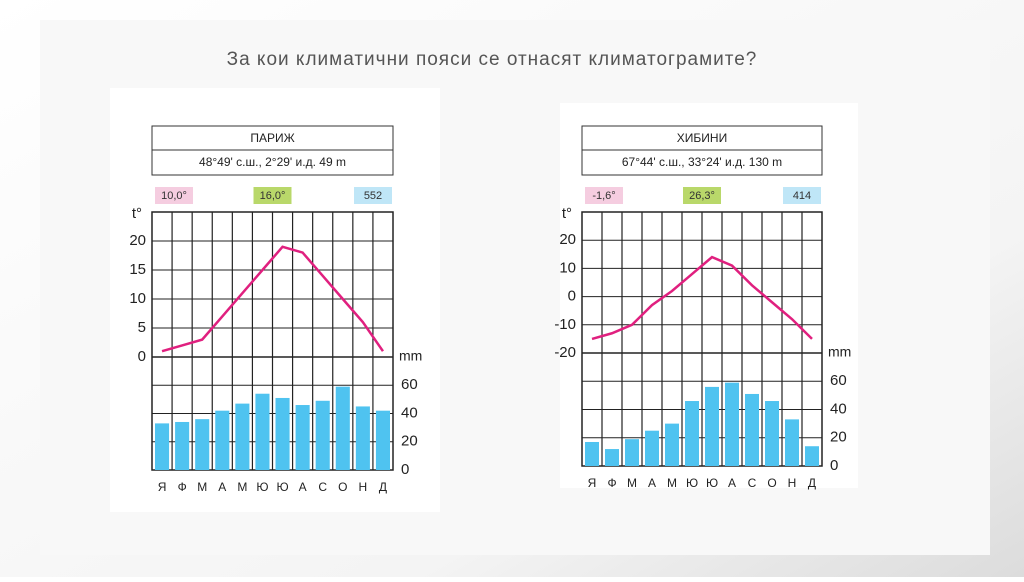 The image size is (1024, 582). I want to click on annotation: -1,6°, so click(603, 196).